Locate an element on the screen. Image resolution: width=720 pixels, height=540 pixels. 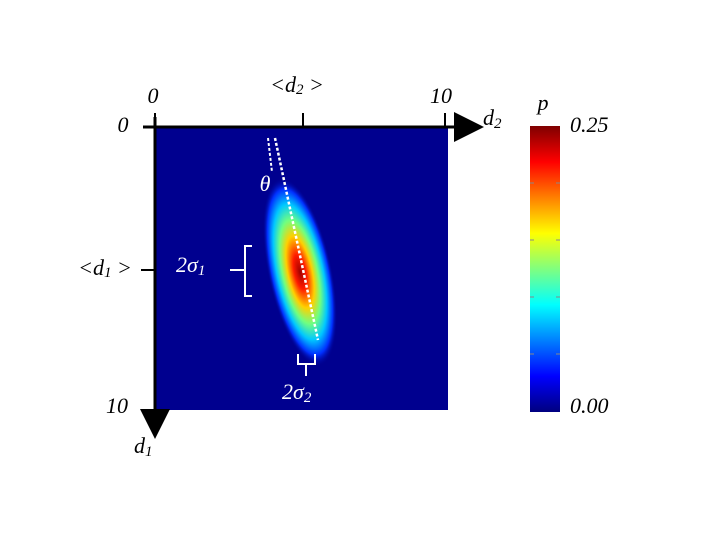
principal-axis is located at coordinates (296, 239).